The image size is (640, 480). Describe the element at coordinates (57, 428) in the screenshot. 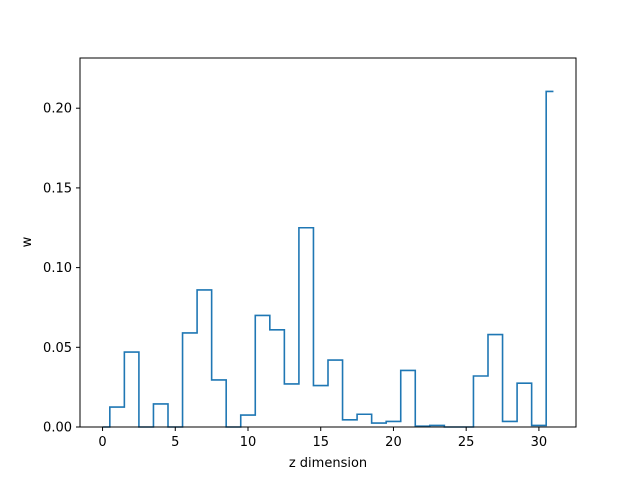

I see `y-tick-label: 0.00` at that location.